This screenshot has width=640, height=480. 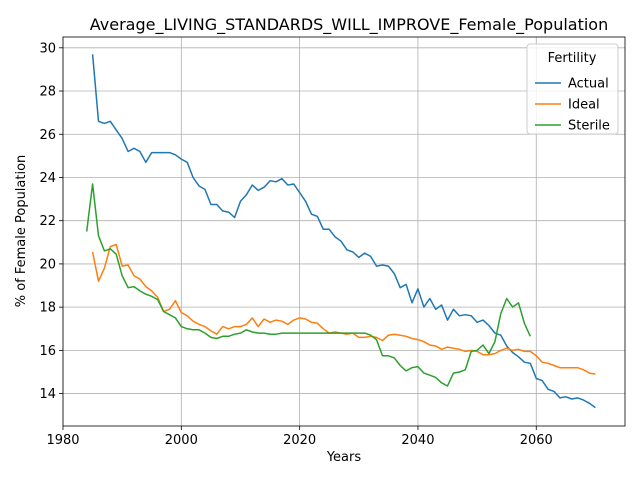 What do you see at coordinates (47, 178) in the screenshot?
I see `y-tick-label: 24` at bounding box center [47, 178].